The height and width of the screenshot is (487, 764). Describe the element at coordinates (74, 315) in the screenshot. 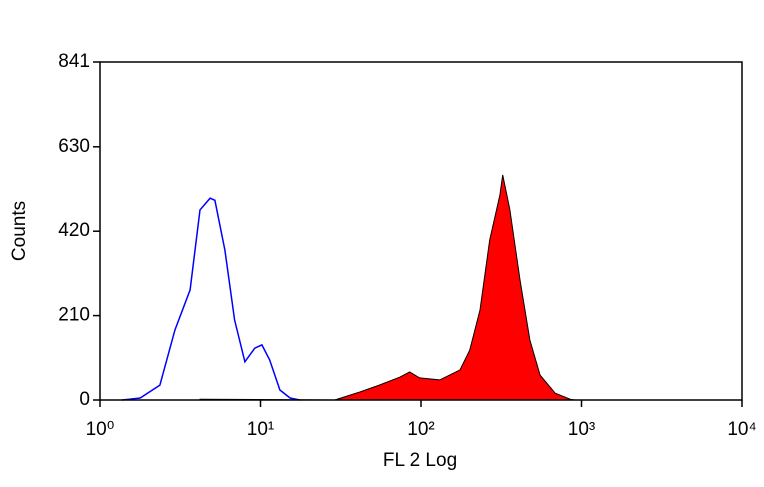

I see `y-tick-label: 210` at that location.